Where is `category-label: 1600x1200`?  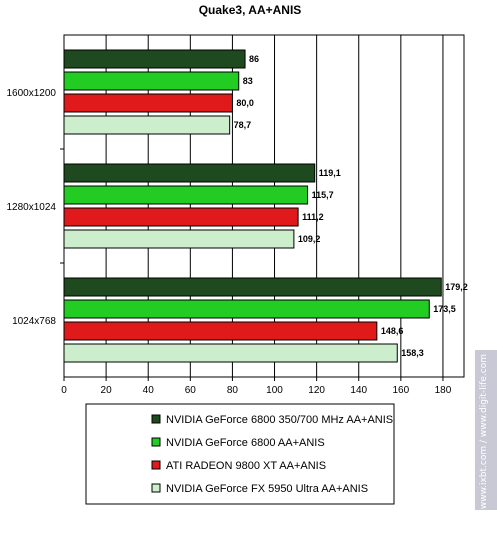 category-label: 1600x1200 is located at coordinates (32, 93).